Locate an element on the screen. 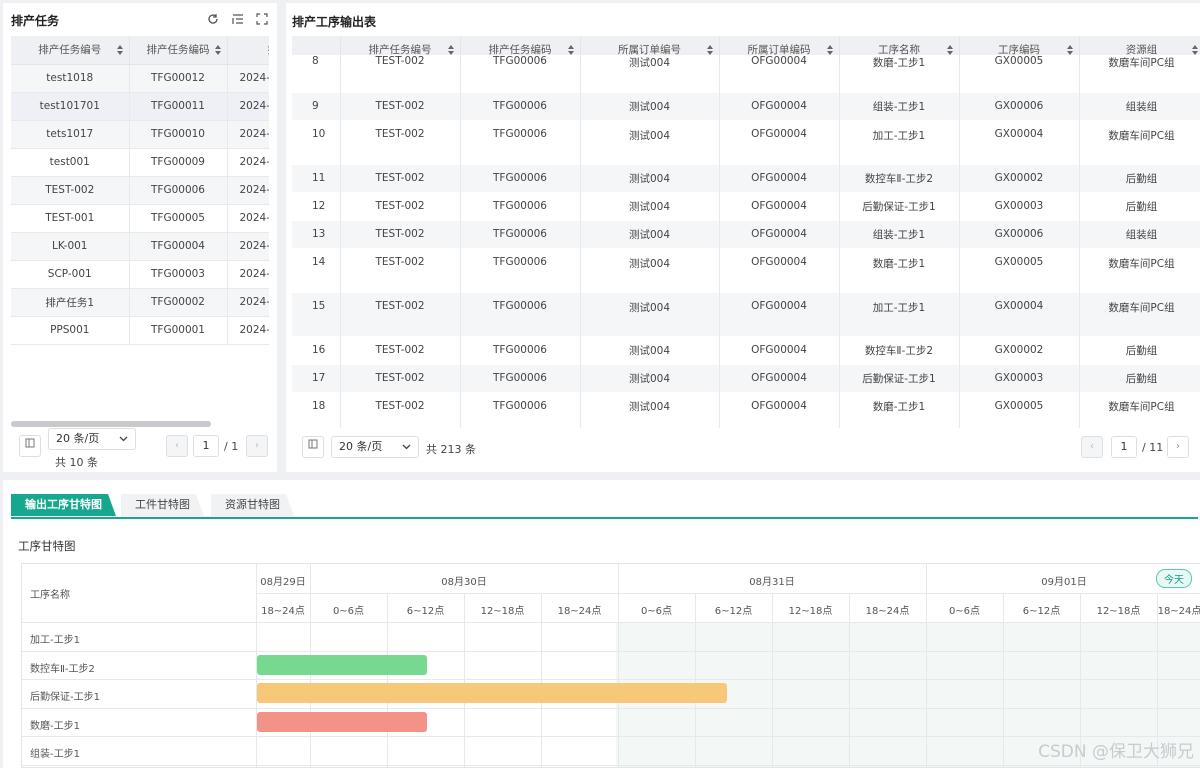 The image size is (1200, 768). chevron-down-icon is located at coordinates (406, 447).